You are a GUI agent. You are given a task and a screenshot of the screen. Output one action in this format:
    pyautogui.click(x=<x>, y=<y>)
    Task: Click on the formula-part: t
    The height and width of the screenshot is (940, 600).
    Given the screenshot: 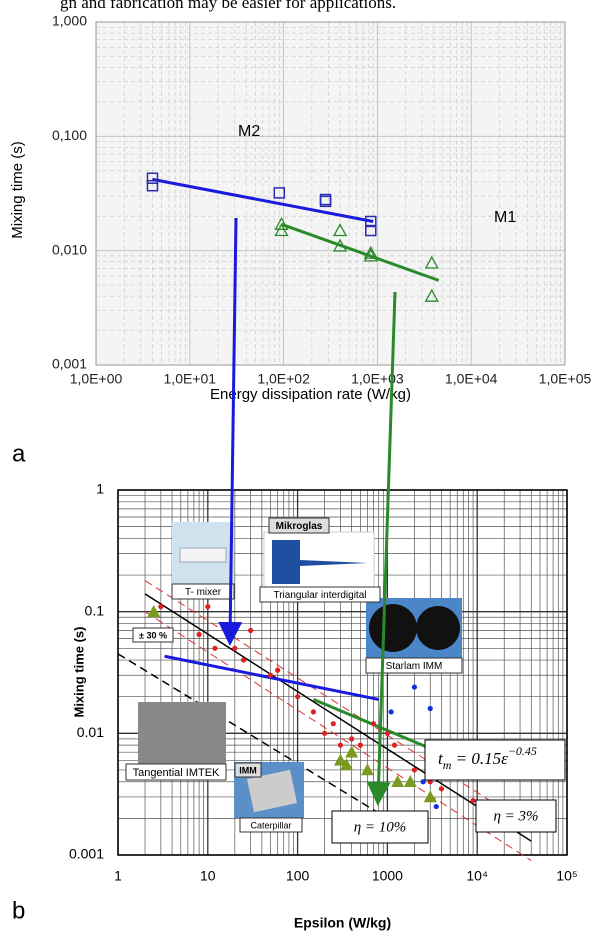 What is the action you would take?
    pyautogui.click(x=441, y=758)
    